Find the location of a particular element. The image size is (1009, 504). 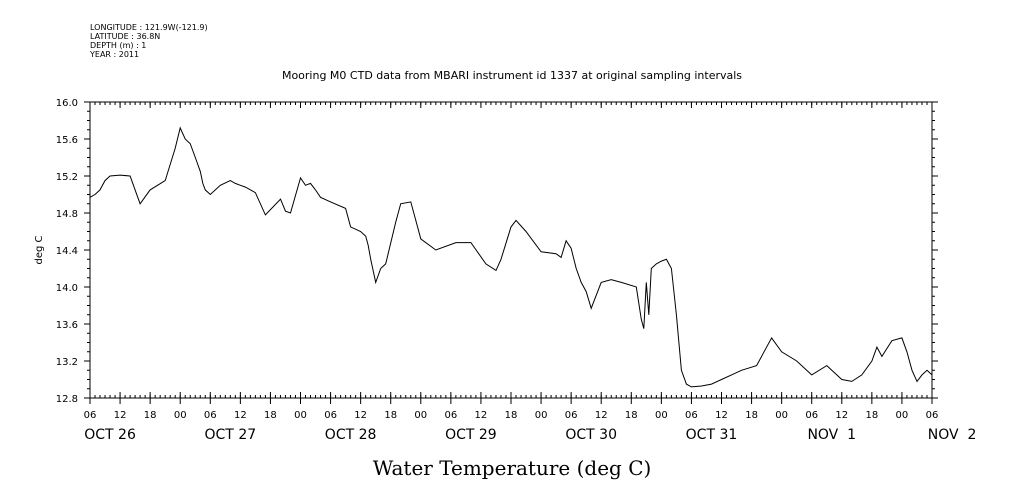

day-label: OCT 28 is located at coordinates (351, 435).